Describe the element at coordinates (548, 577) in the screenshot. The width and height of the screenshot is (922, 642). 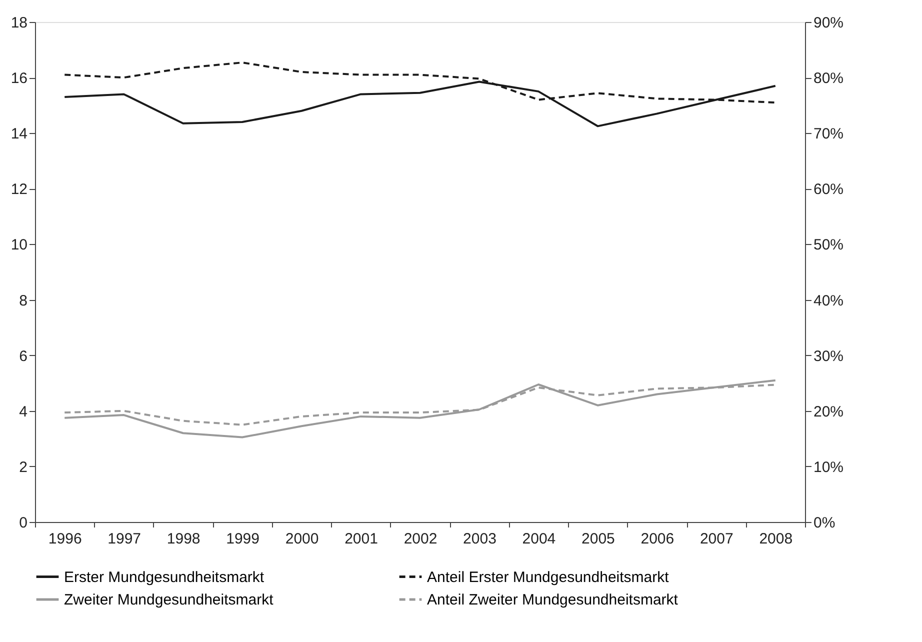
I see `legend-label: Anteil Erster Mundgesundheitsmarkt` at that location.